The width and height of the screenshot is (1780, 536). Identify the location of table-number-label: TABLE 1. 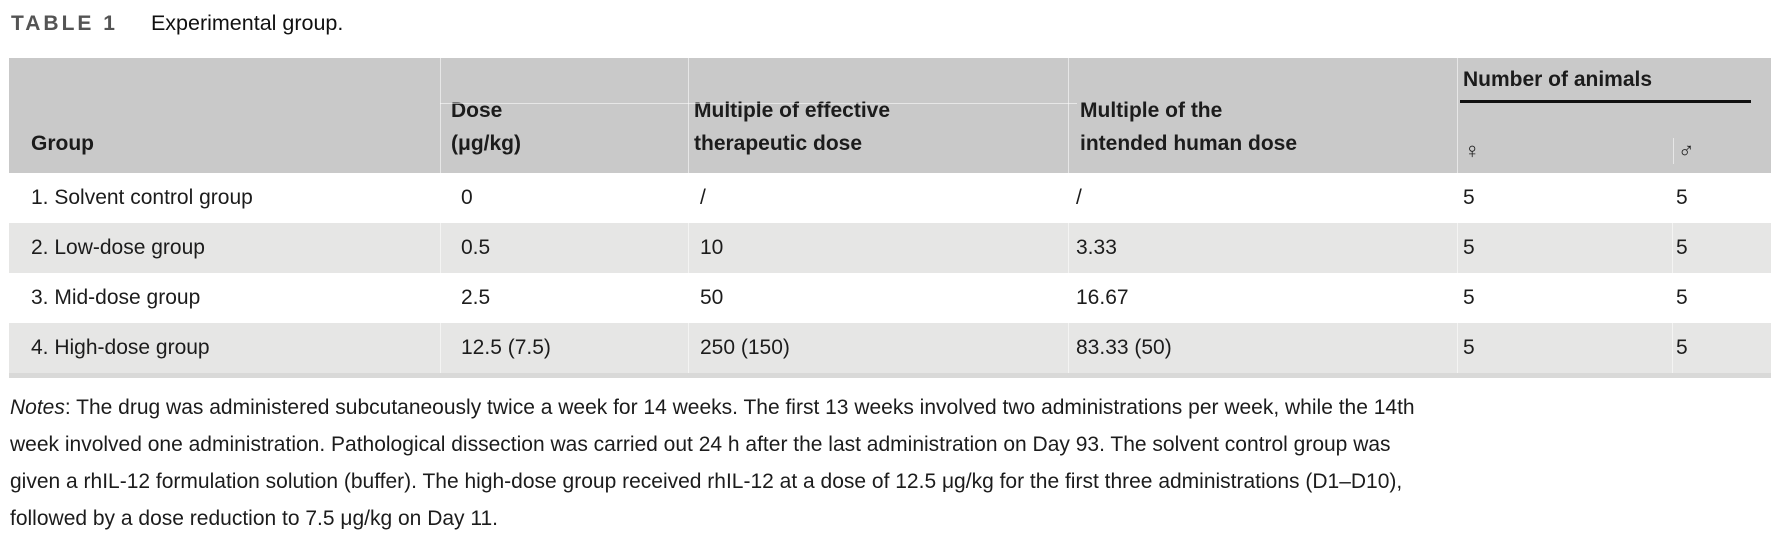
(64, 23).